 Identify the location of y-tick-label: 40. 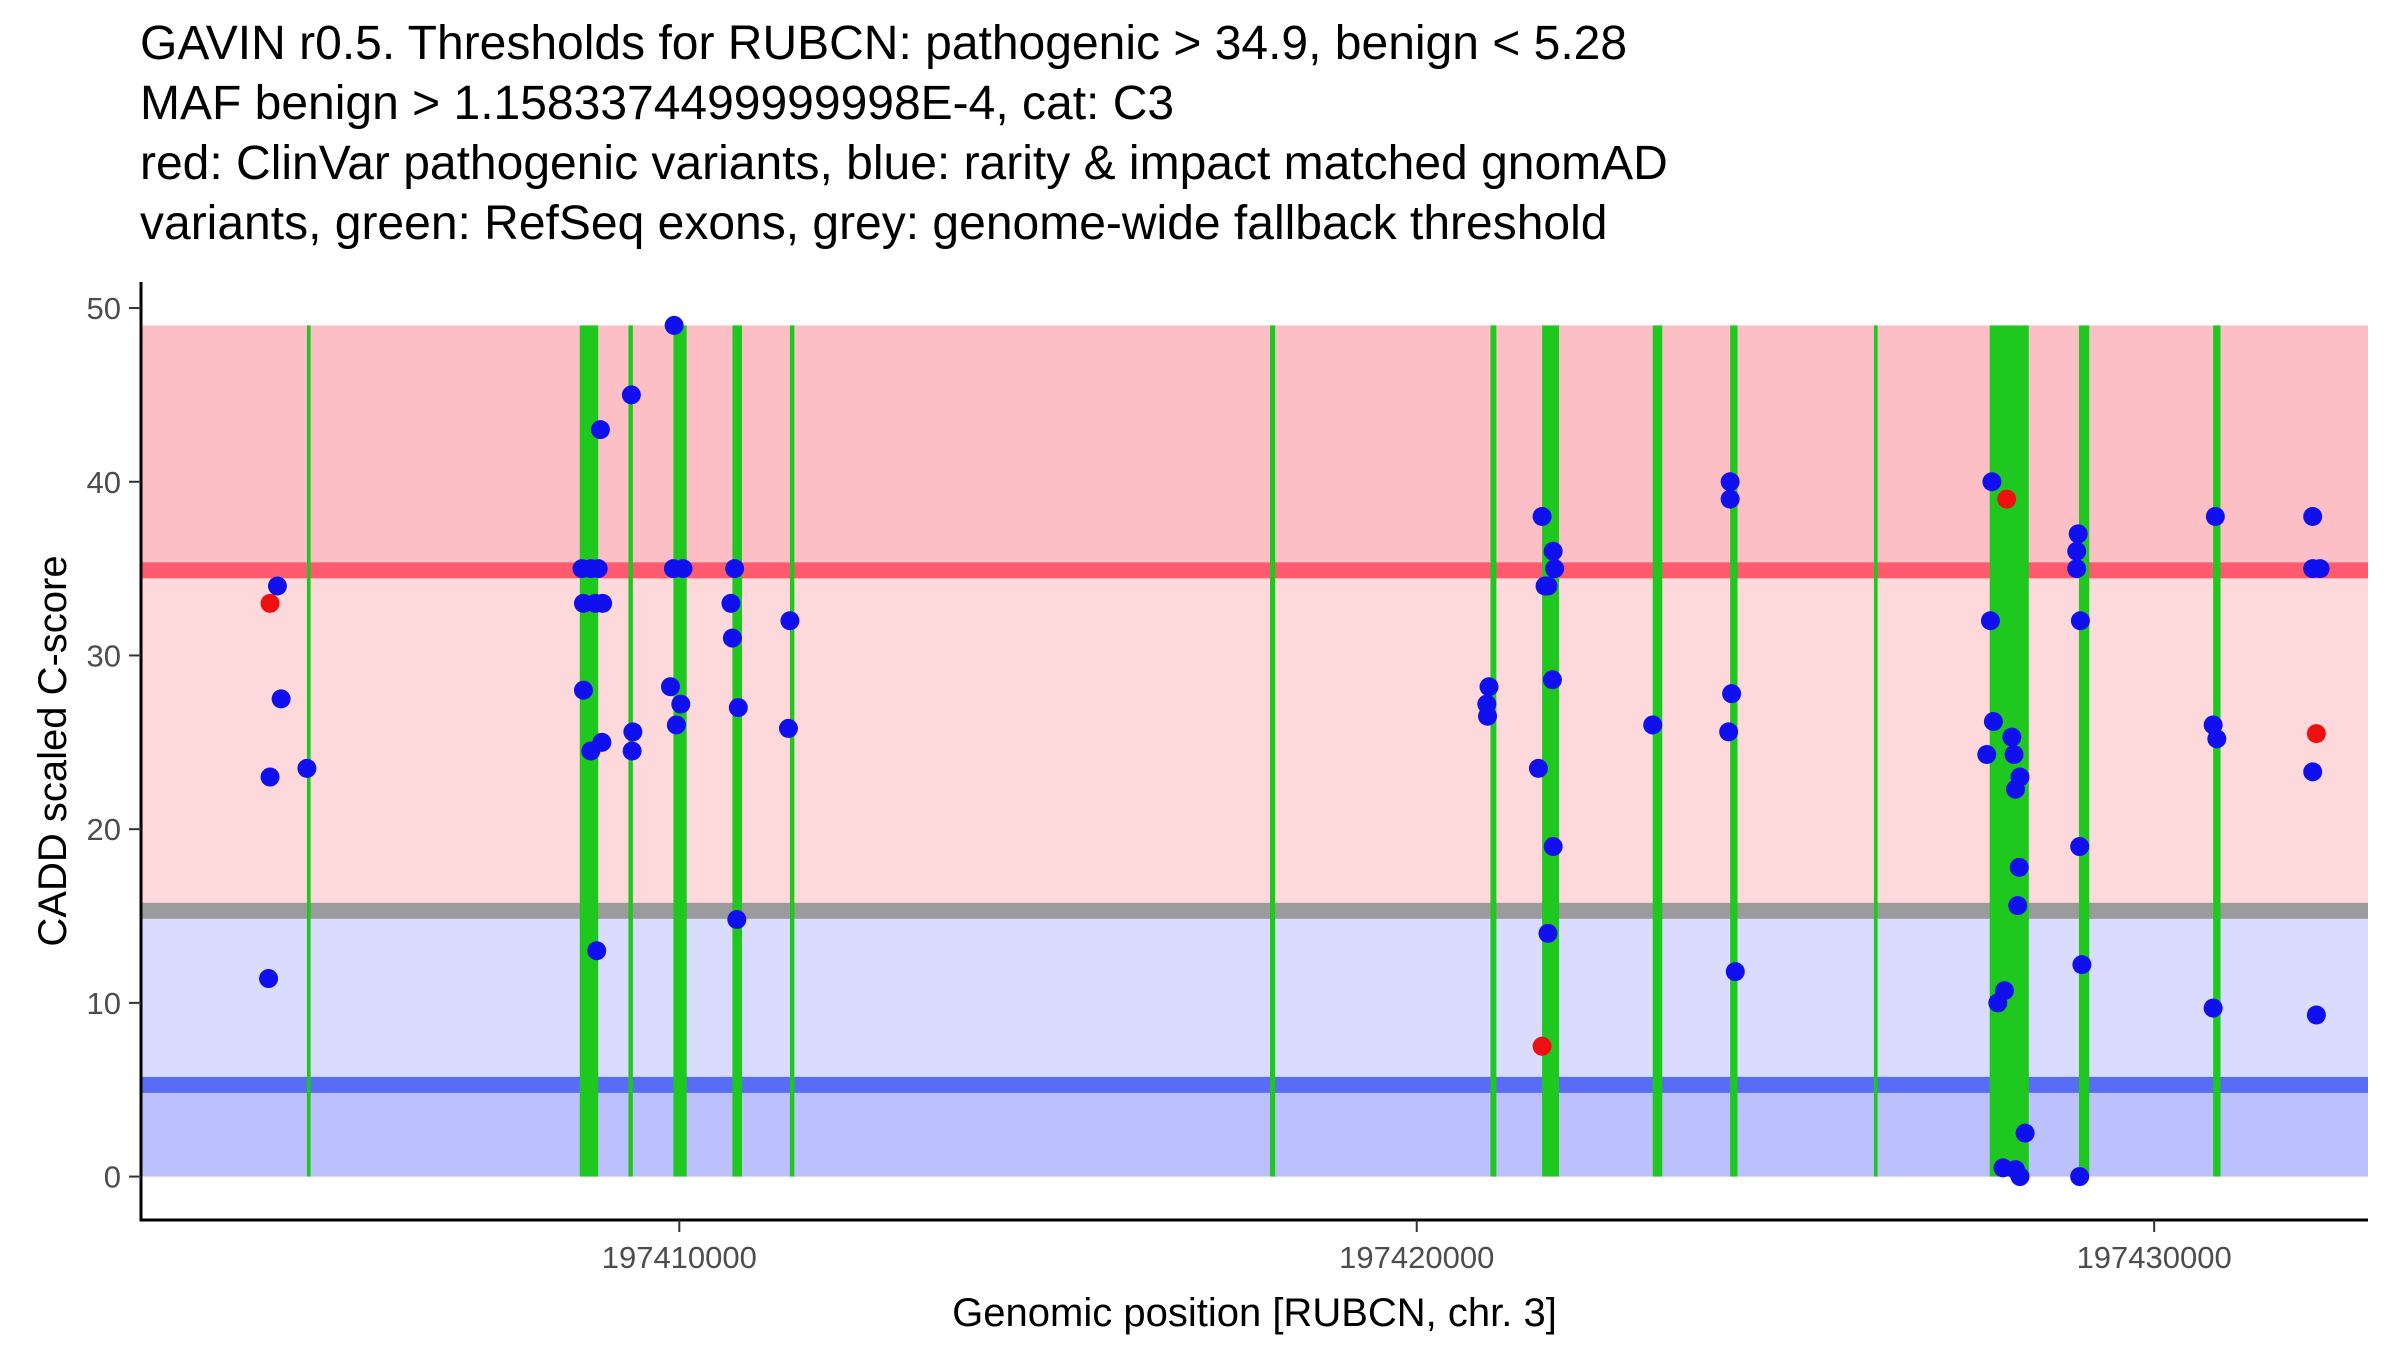
(104, 482).